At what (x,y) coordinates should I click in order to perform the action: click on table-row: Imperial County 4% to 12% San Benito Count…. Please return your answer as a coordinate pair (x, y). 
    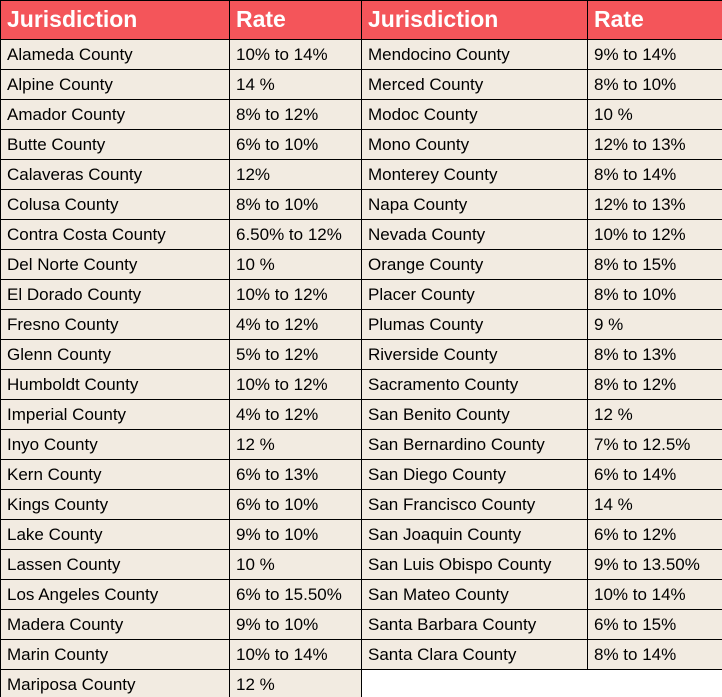
    Looking at the image, I should click on (361, 414).